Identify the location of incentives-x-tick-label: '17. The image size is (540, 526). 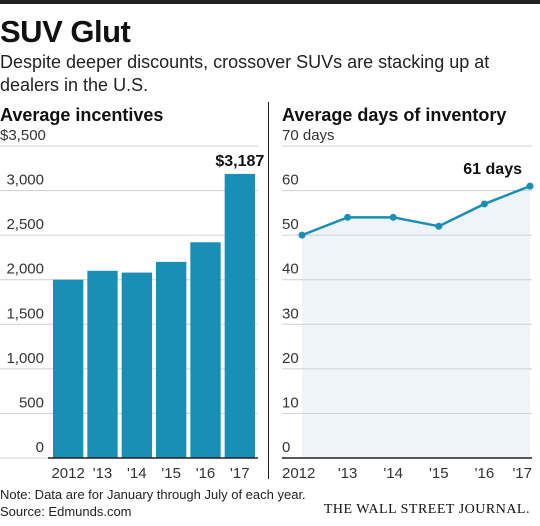
(240, 473).